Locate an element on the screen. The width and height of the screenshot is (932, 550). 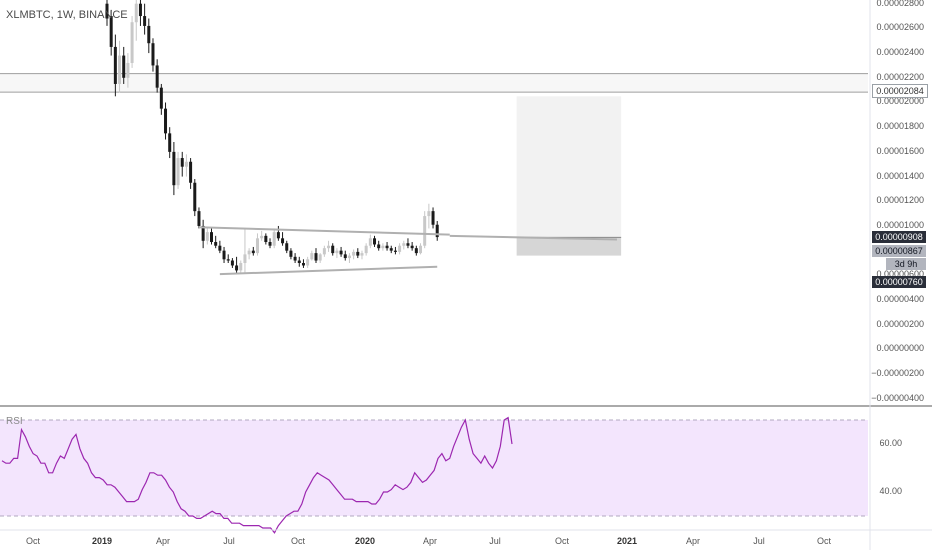
time-tick-label: Oct is located at coordinates (33, 541).